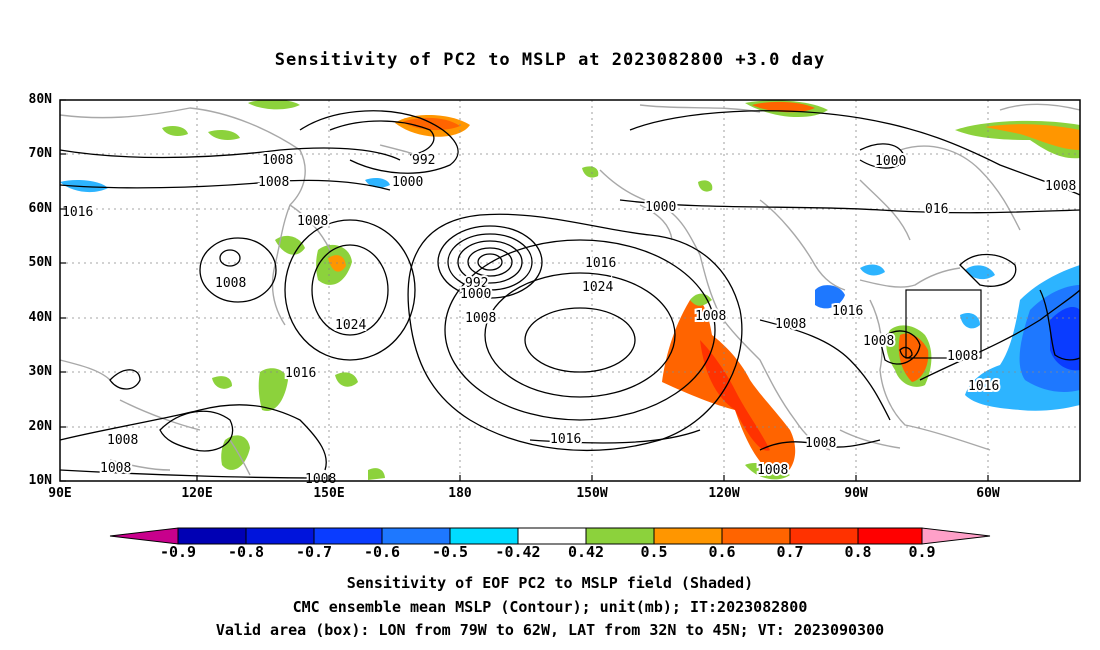 This screenshot has width=1100, height=650. I want to click on lat-label: 30N, so click(40, 371).